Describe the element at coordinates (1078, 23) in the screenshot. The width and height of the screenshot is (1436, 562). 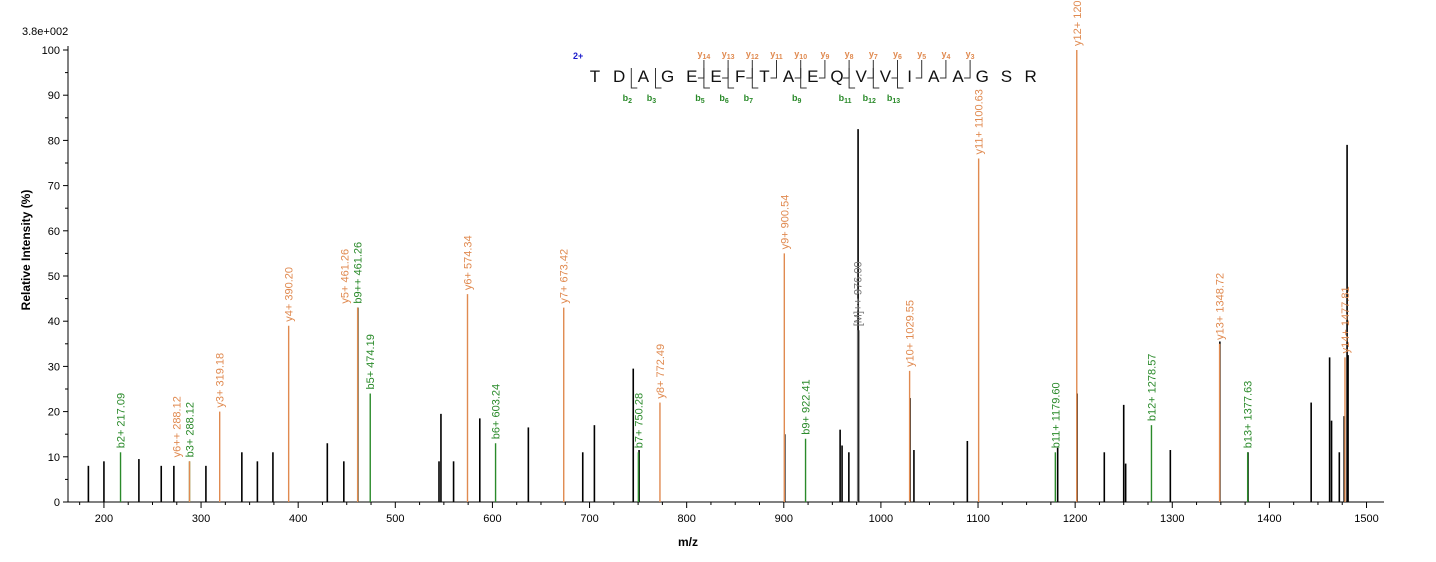
I see `y-ion-label: y12+ 1201.66` at that location.